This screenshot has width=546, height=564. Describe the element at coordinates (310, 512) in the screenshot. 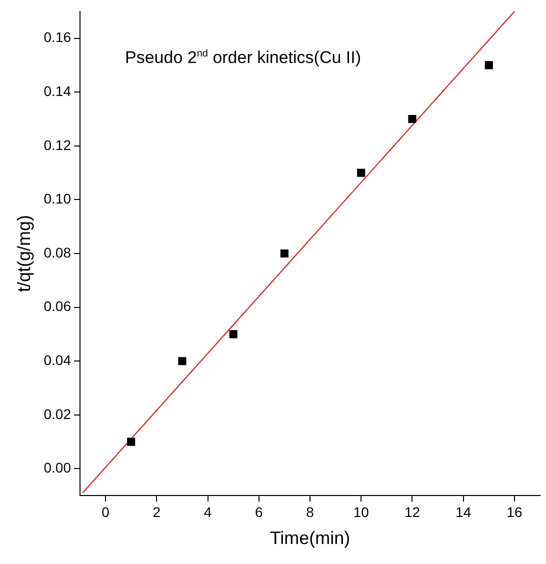

I see `x-tick-label: 8` at that location.